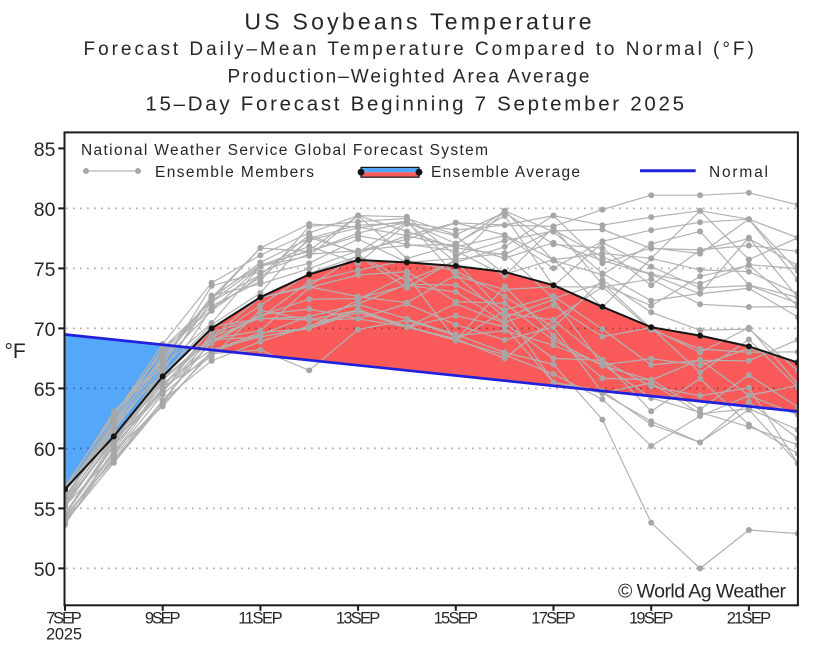 Image resolution: width=819 pixels, height=655 pixels. What do you see at coordinates (702, 592) in the screenshot?
I see `svg-text: © World Ag Weather` at bounding box center [702, 592].